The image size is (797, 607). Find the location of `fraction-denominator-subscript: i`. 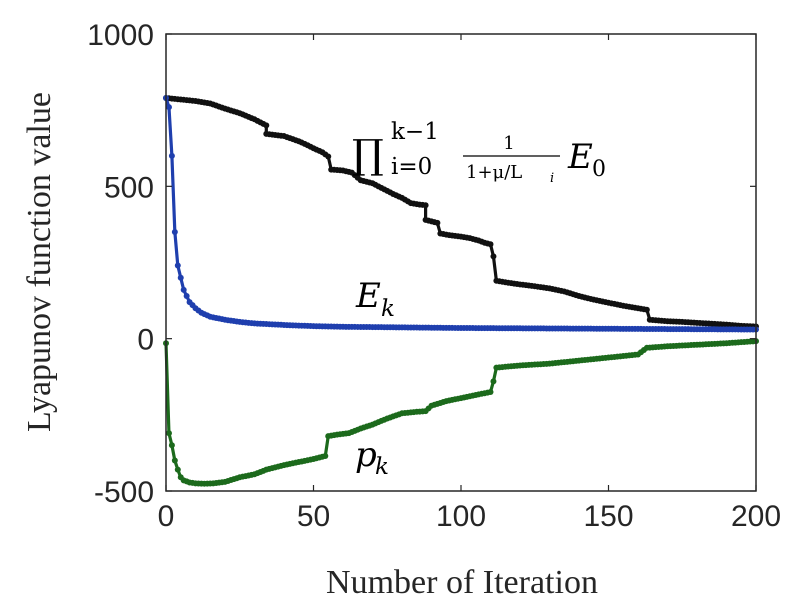

fraction-denominator-subscript: i is located at coordinates (552, 178).